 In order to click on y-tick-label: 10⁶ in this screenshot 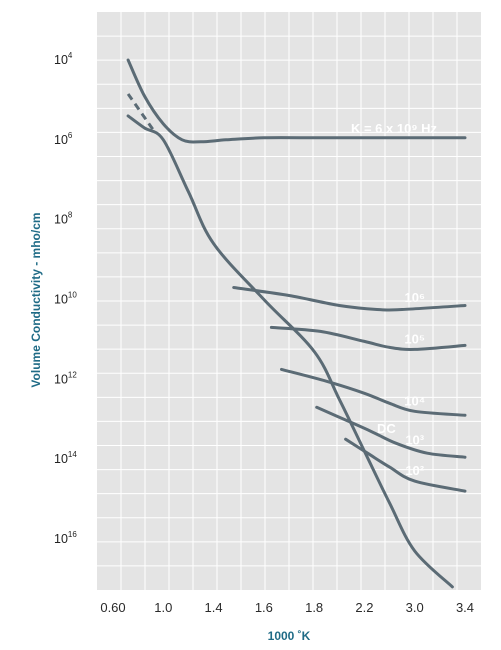, I will do `click(63, 139)`.